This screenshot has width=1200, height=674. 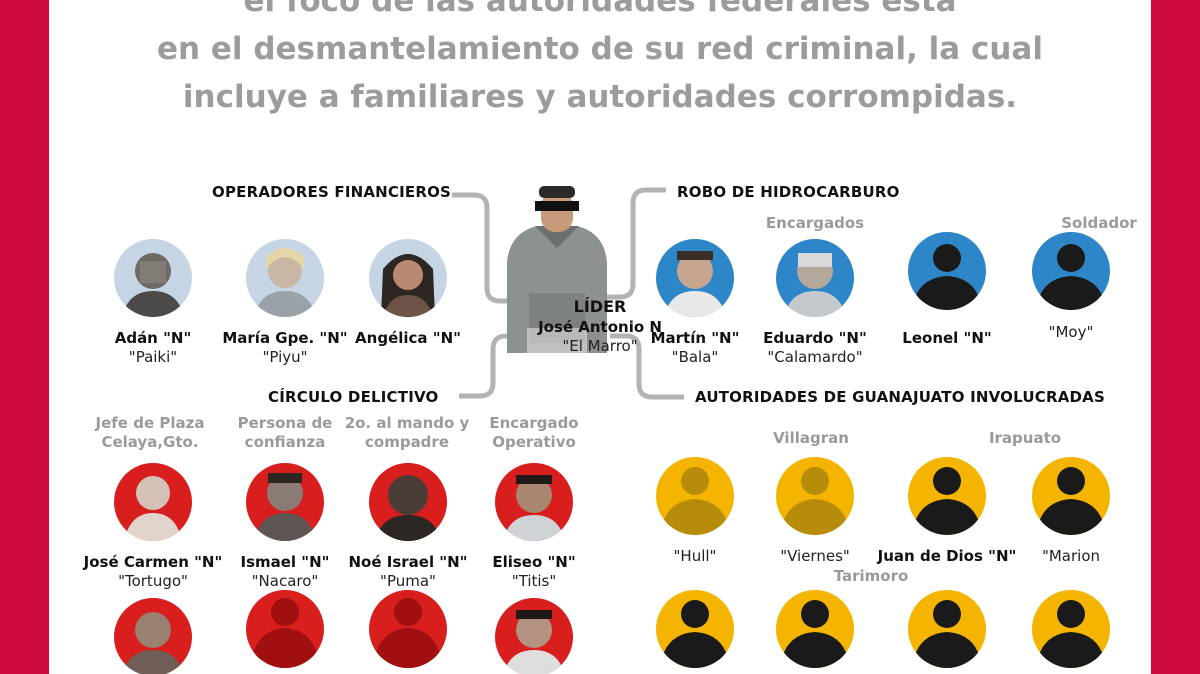 What do you see at coordinates (695, 338) in the screenshot?
I see `person-name: Martín "N"` at bounding box center [695, 338].